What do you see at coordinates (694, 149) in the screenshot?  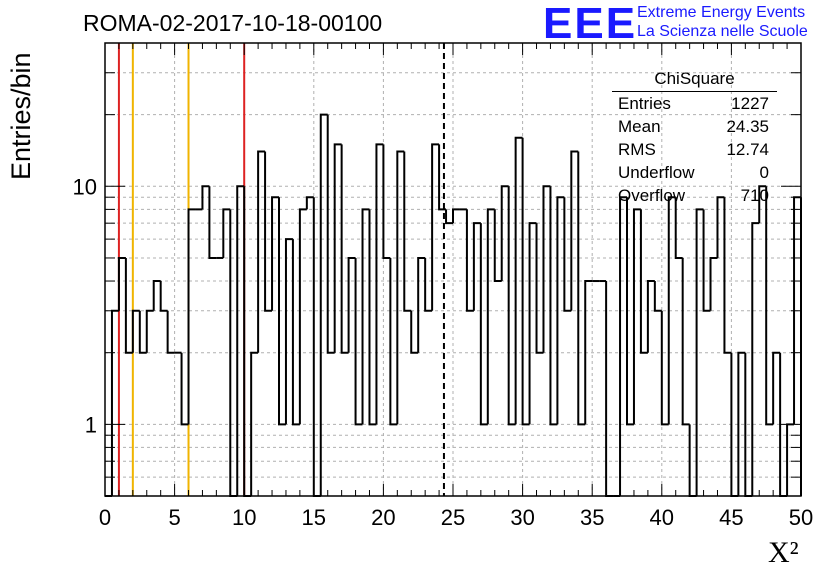 I see `stats-row: RMS 12.74` at bounding box center [694, 149].